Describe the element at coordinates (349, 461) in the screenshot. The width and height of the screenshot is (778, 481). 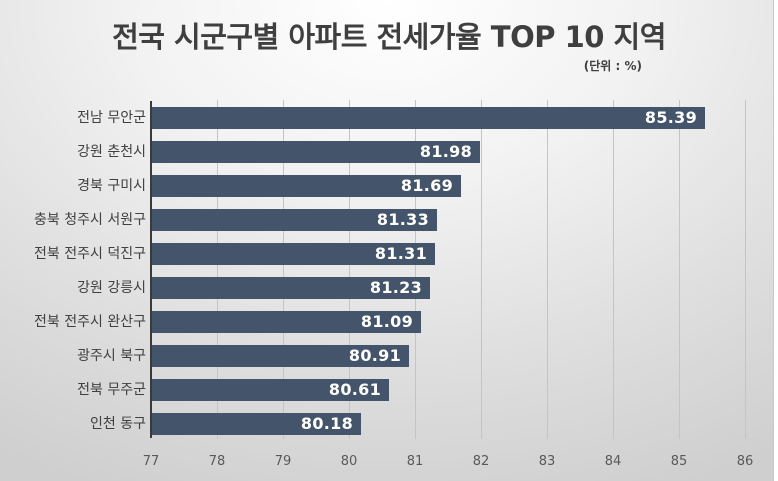
I see `x-tick-label: 80` at that location.